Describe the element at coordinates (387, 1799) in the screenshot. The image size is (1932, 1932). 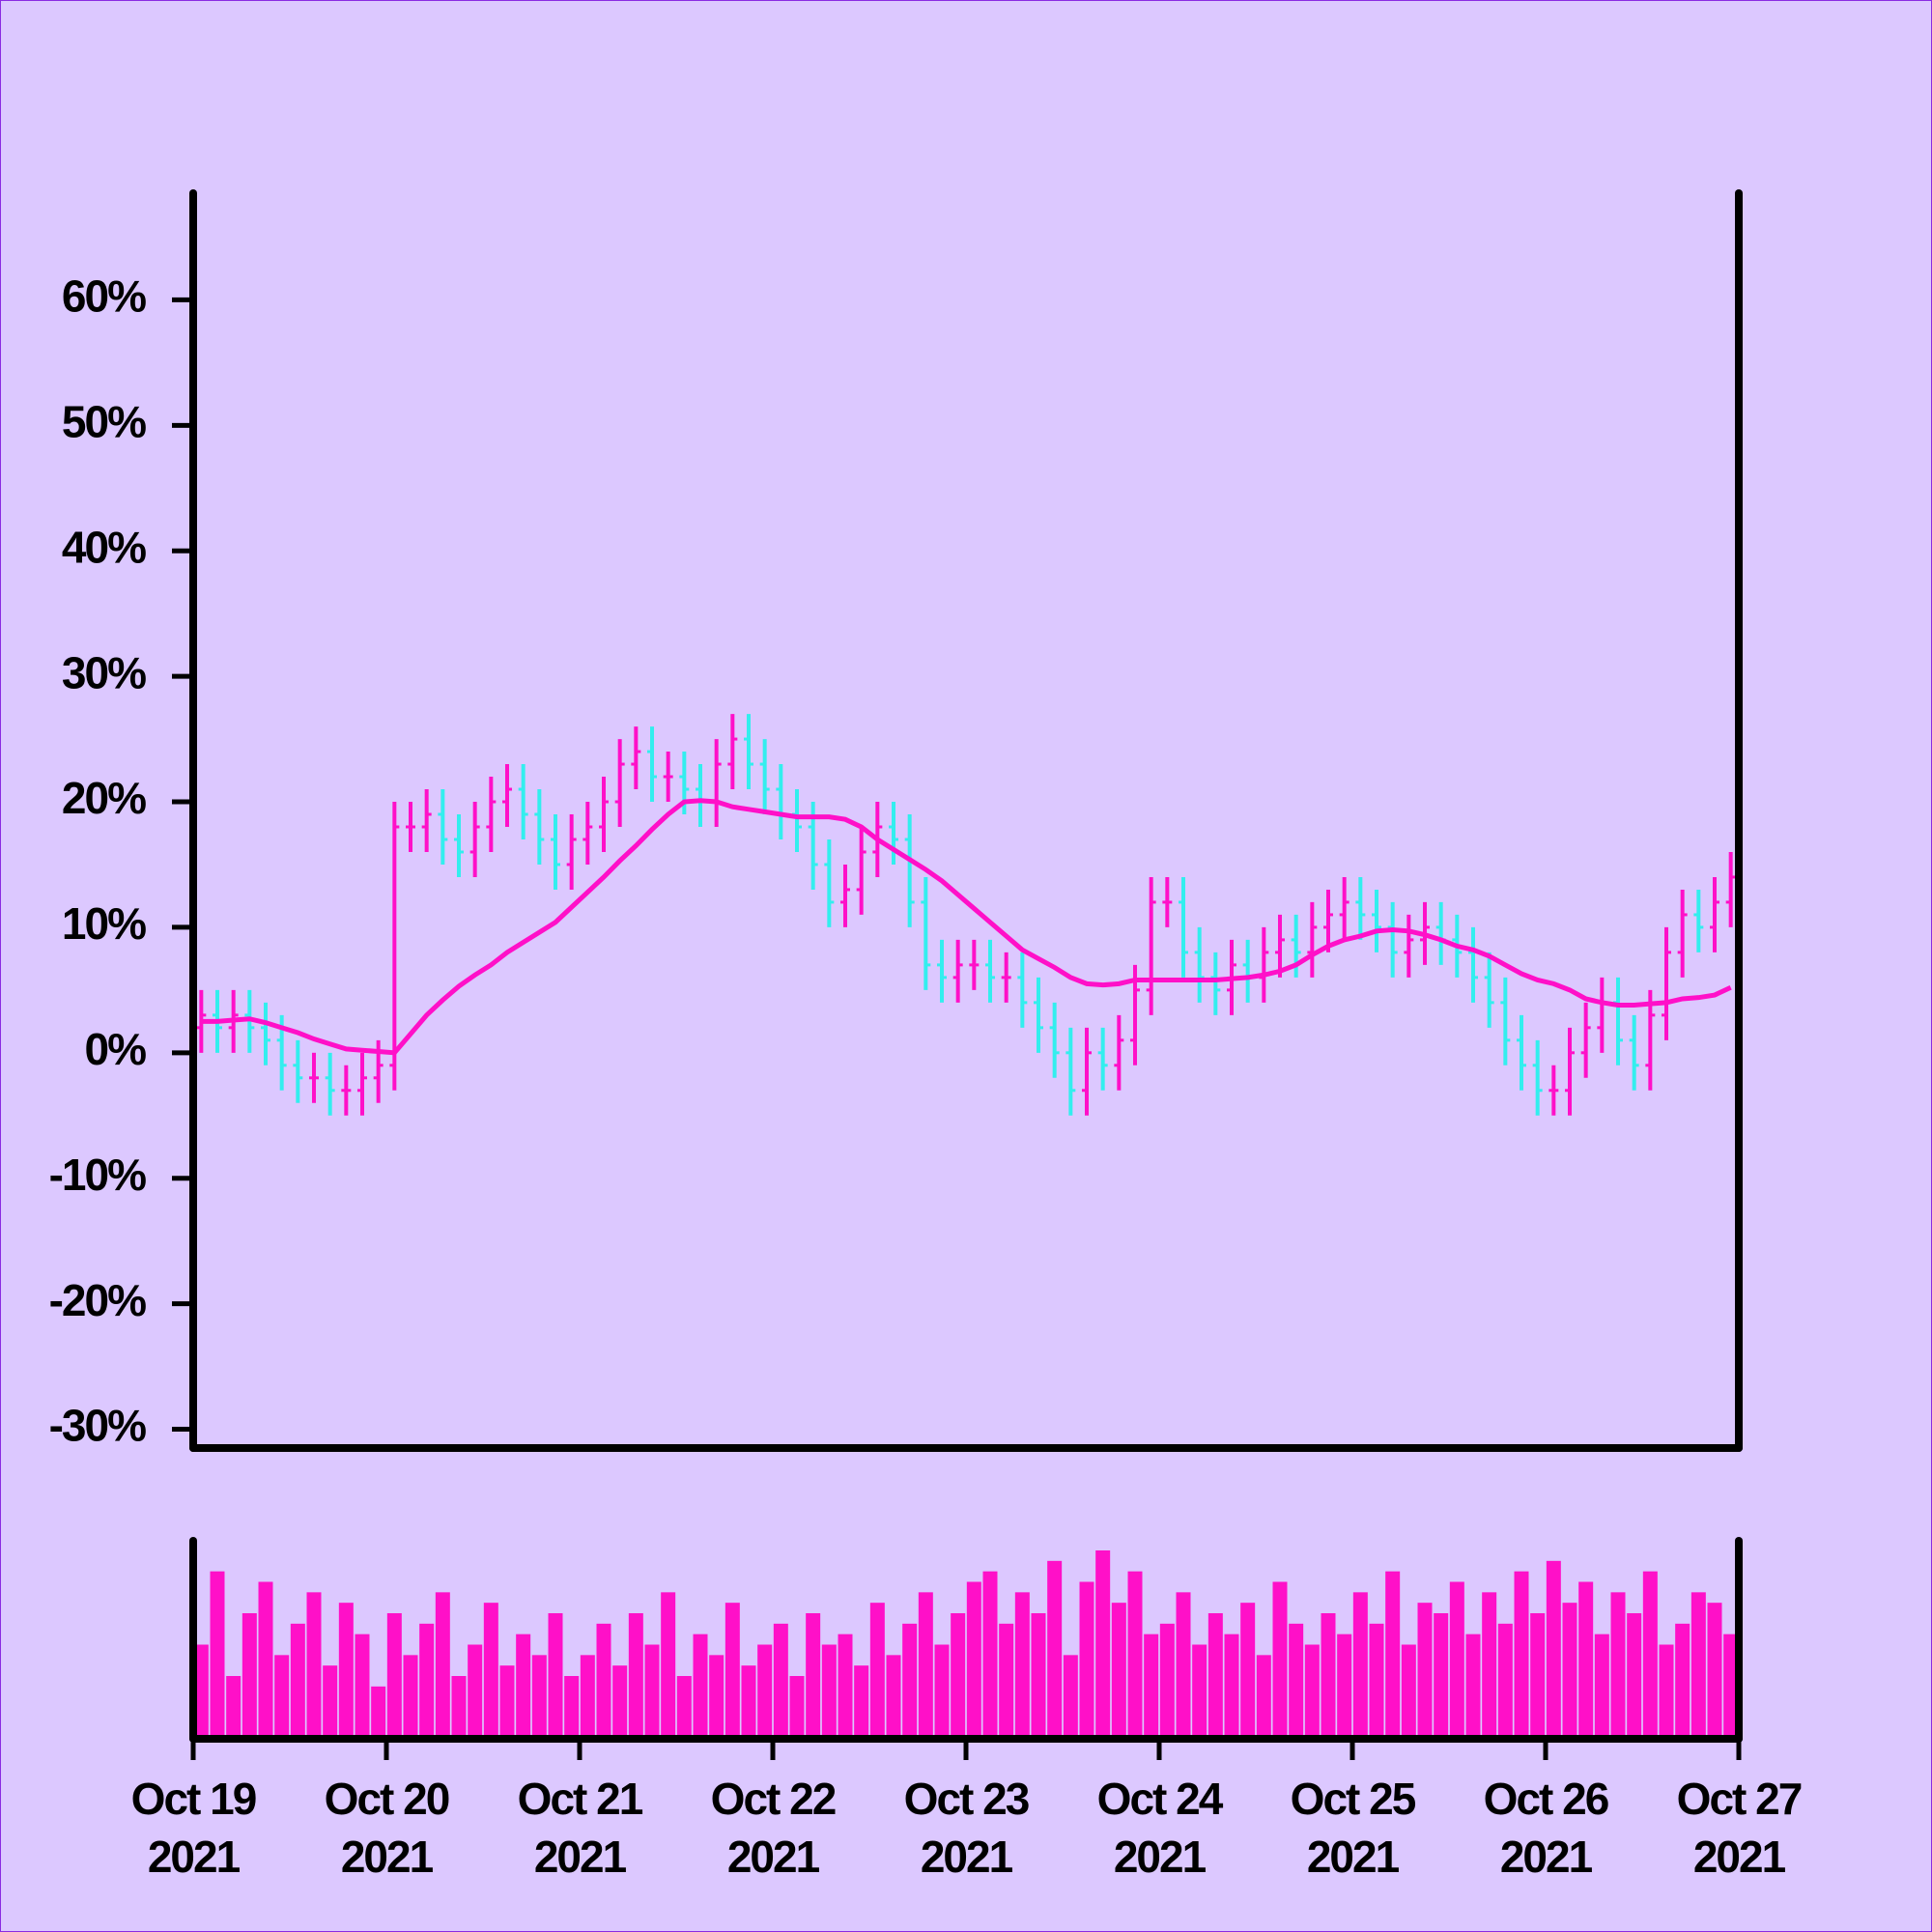
I see `x-tick-label: Oct 20` at that location.